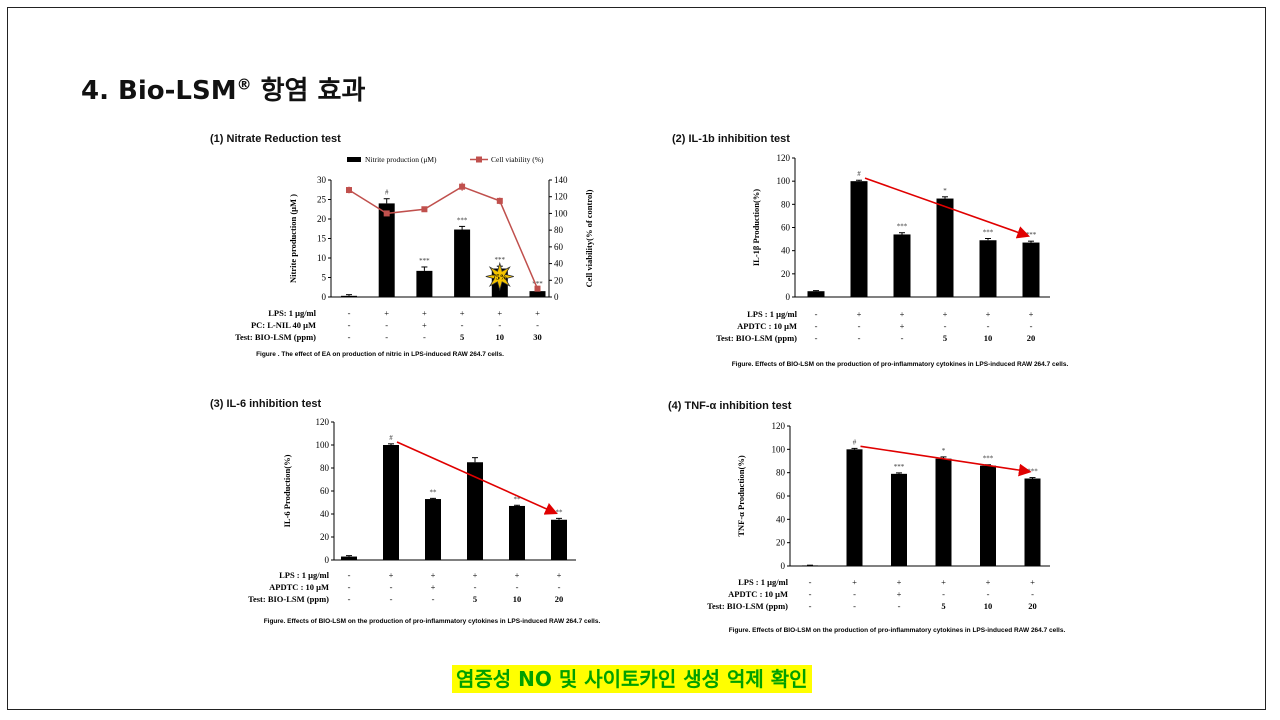 This screenshot has width=1280, height=720. What do you see at coordinates (323, 422) in the screenshot?
I see `c3-y-tick-label: 120` at bounding box center [323, 422].